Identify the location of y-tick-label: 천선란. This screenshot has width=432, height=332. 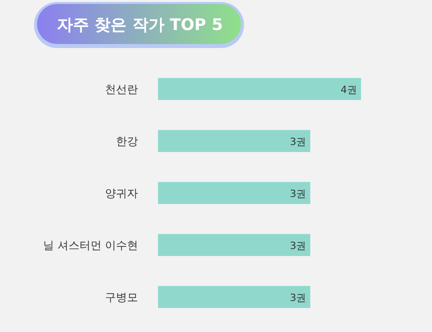
(121, 89).